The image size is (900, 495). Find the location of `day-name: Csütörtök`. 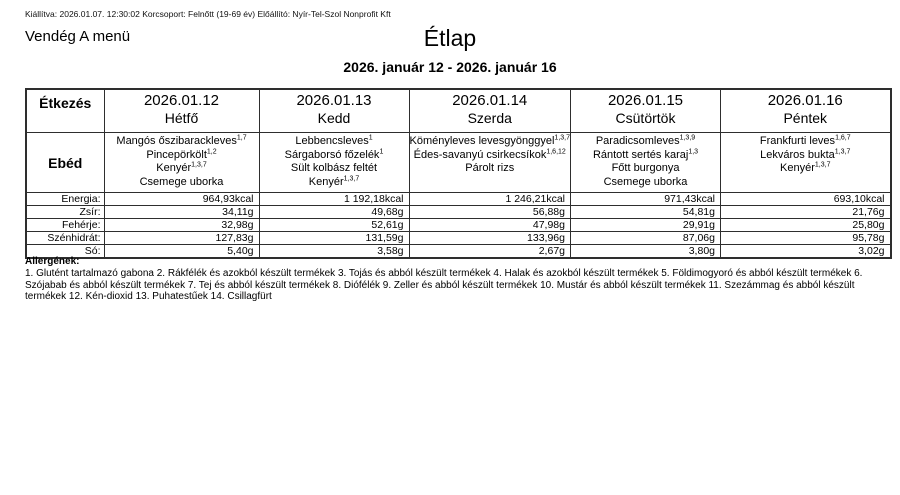

day-name: Csütörtök is located at coordinates (645, 118).